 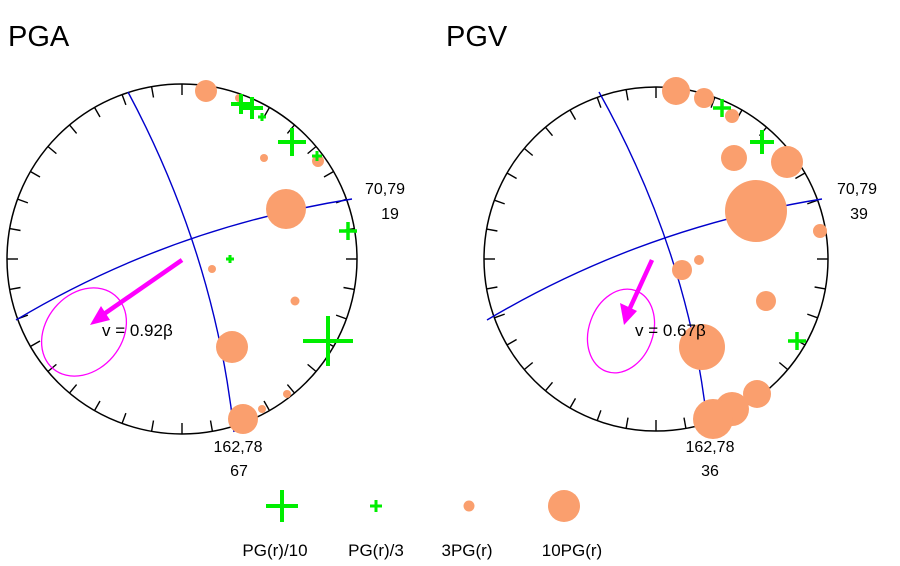 What do you see at coordinates (572, 550) in the screenshot?
I see `legend-label: 10PG(r)` at bounding box center [572, 550].